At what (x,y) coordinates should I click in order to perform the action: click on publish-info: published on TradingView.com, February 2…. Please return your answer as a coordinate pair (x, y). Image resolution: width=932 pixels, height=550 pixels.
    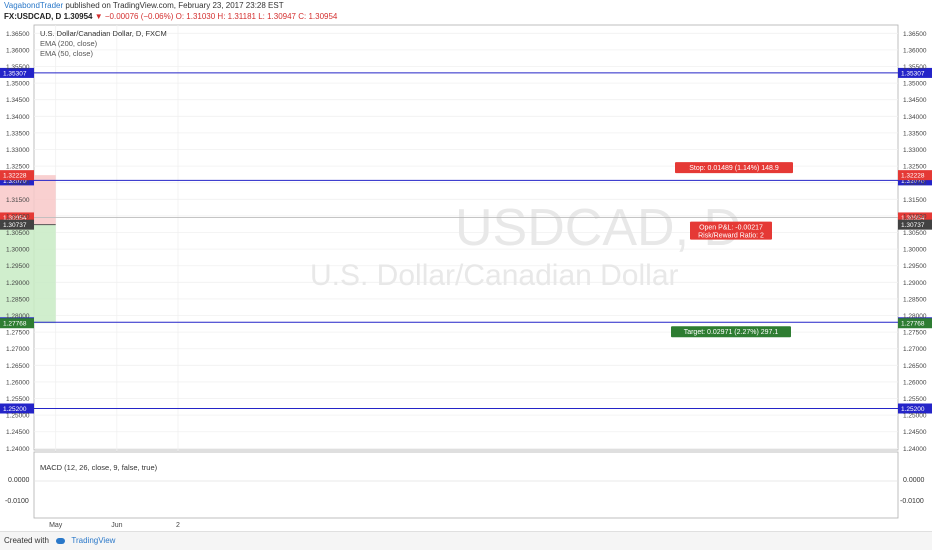
    Looking at the image, I should click on (174, 5).